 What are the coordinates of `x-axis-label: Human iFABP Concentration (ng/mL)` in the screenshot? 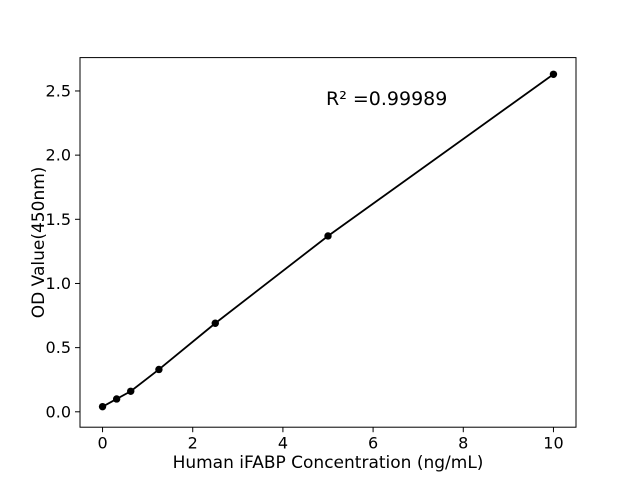 It's located at (328, 463).